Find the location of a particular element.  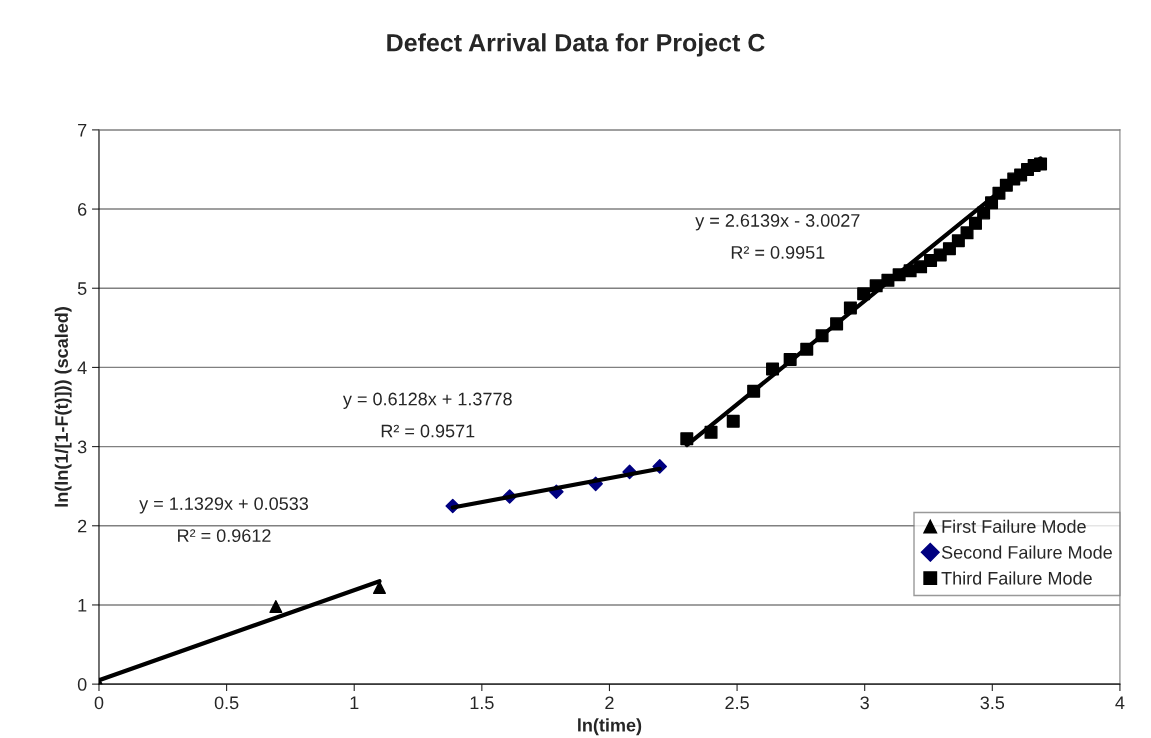

annotation: R² = 0.9612 is located at coordinates (224, 536).